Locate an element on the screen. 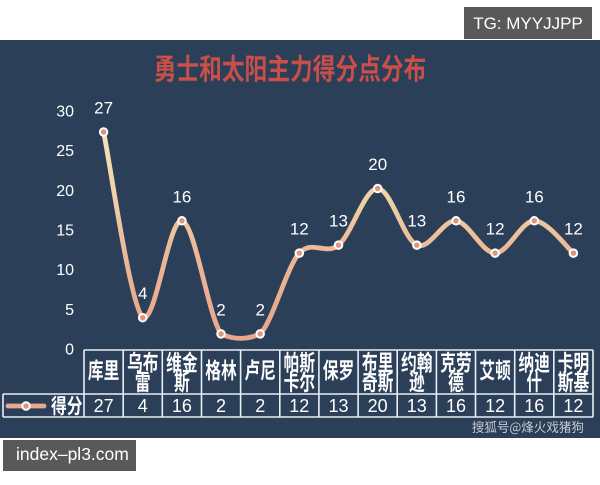 Image resolution: width=600 pixels, height=485 pixels. svg-text: 25 is located at coordinates (65, 151).